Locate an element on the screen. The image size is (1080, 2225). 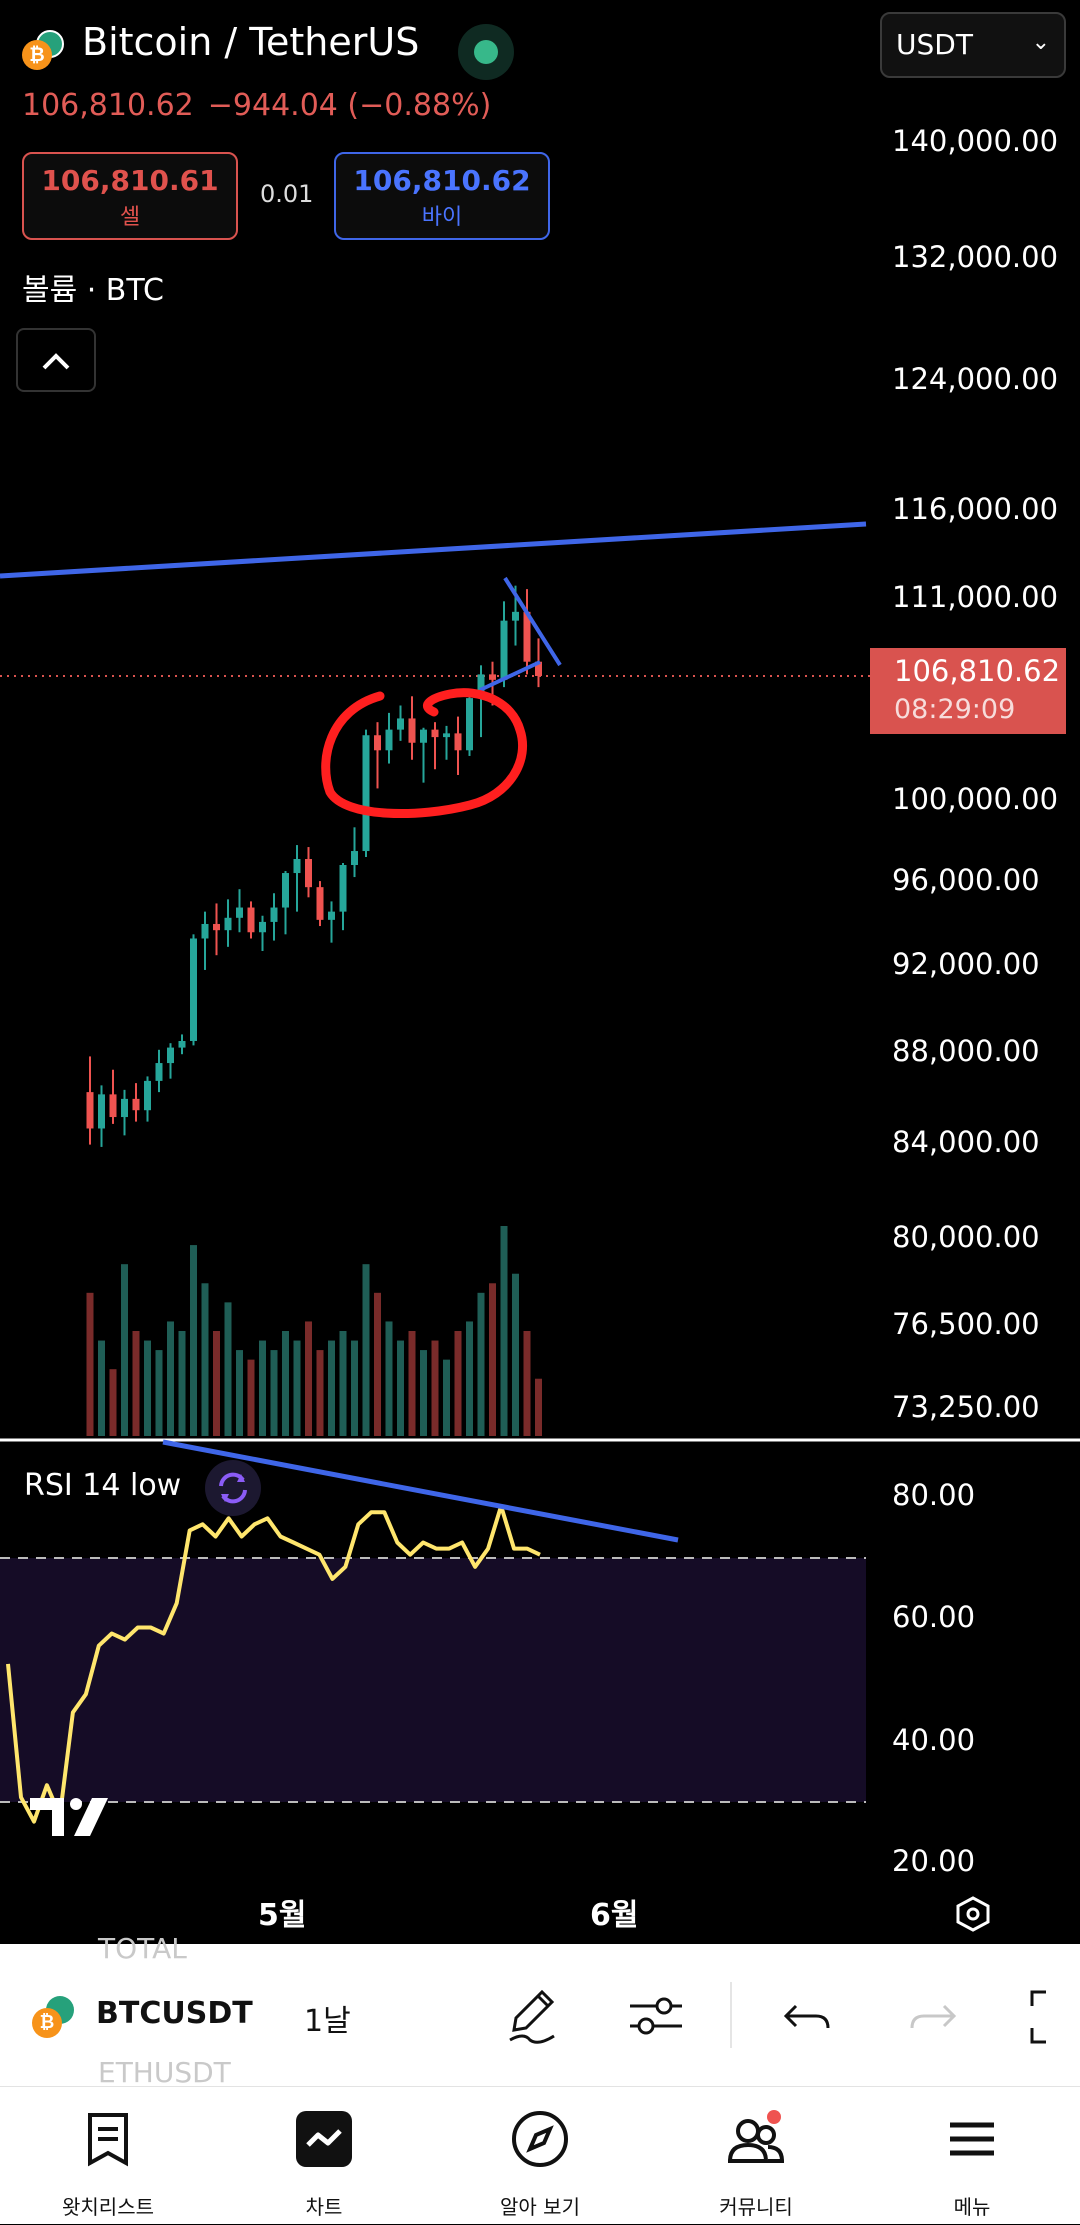
redo-icon is located at coordinates (932, 2016).